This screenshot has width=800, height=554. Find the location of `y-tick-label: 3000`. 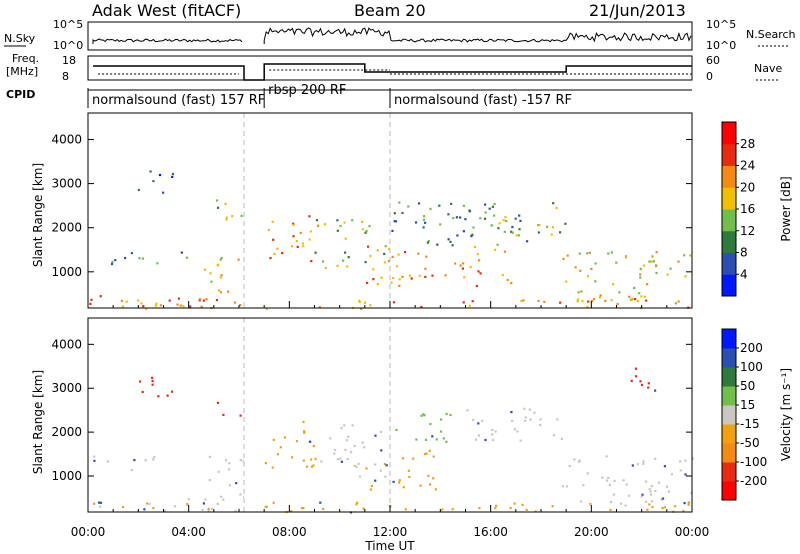

y-tick-label: 3000 is located at coordinates (66, 388).